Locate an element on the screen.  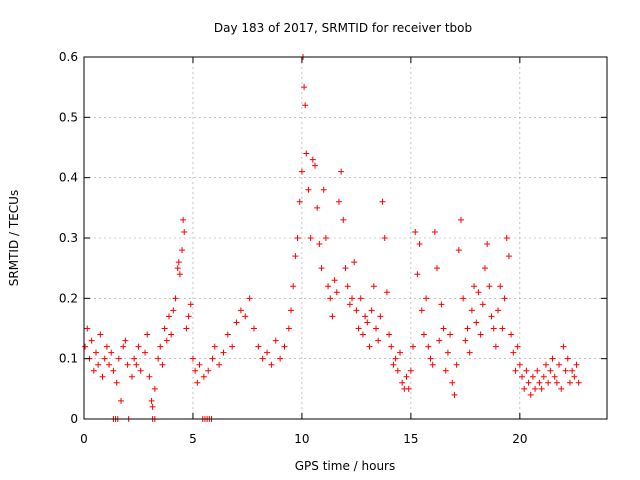
y-tick-label: 0 is located at coordinates (74, 419).